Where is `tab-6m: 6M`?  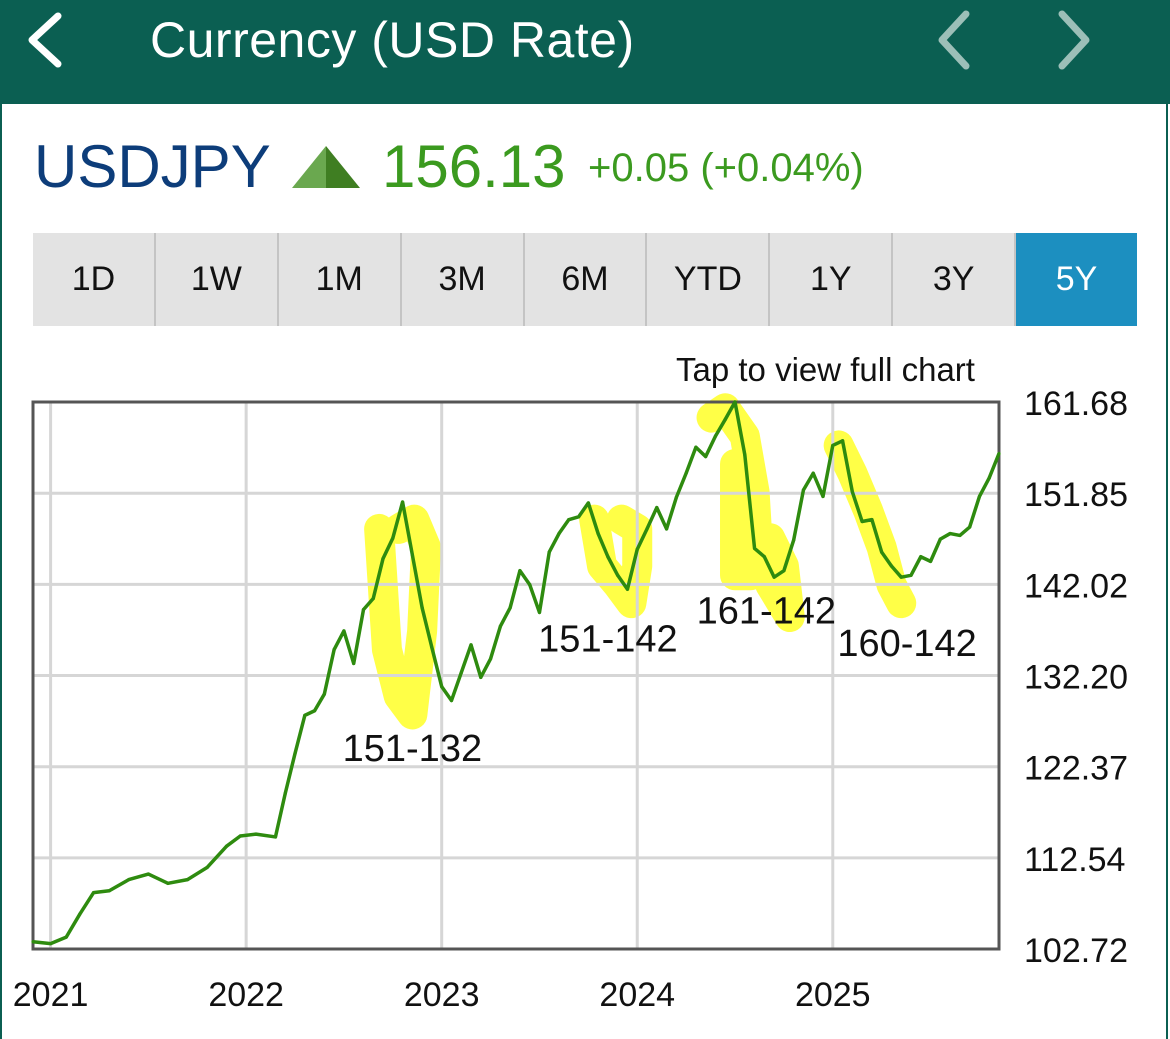 tab-6m: 6M is located at coordinates (586, 279).